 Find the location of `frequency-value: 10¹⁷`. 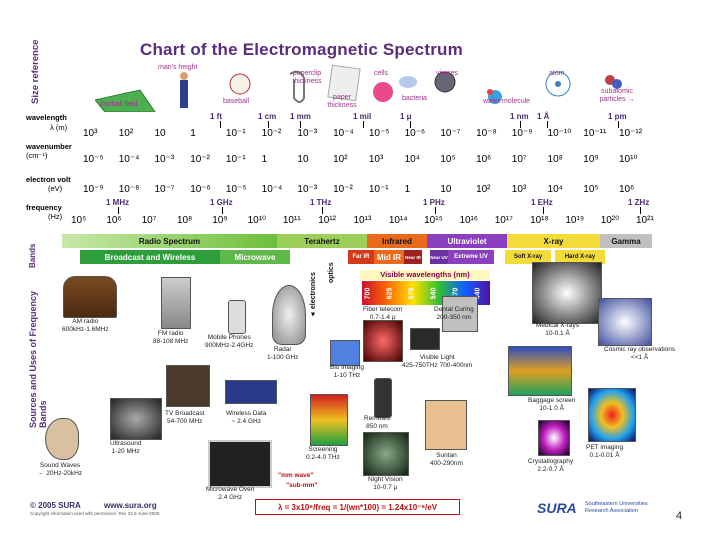

frequency-value: 10¹⁷ is located at coordinates (503, 220).